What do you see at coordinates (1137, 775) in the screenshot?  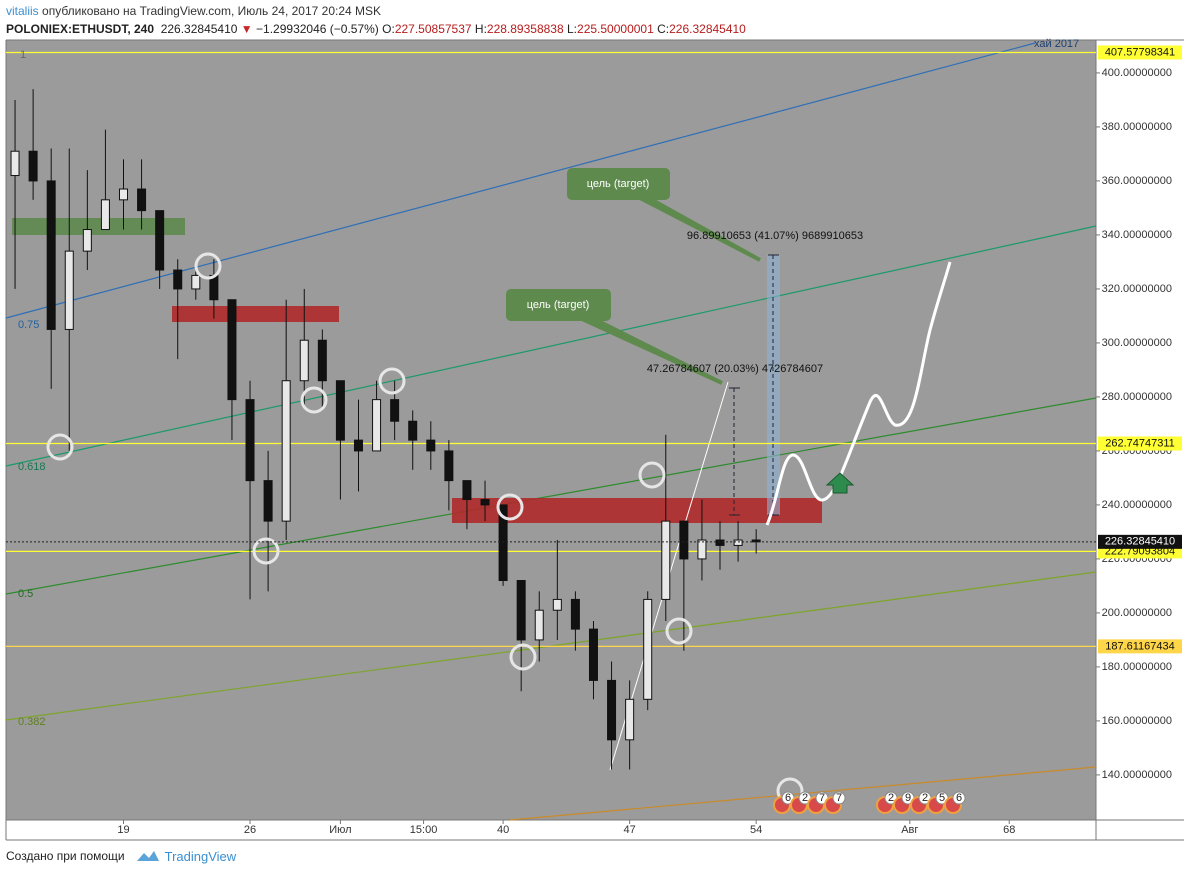 I see `y-tick-label: 140.00000000` at bounding box center [1137, 775].